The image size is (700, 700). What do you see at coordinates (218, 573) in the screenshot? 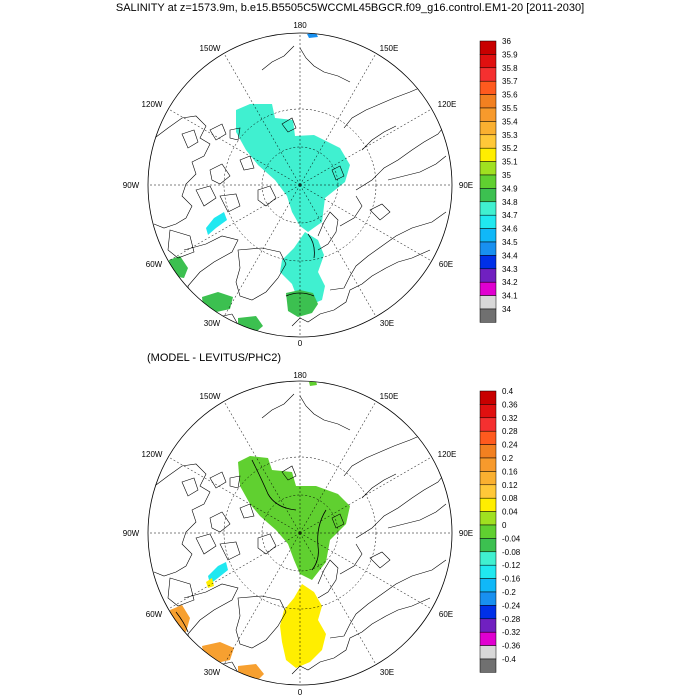
I see `bottom-canadian-channel-field` at bounding box center [218, 573].